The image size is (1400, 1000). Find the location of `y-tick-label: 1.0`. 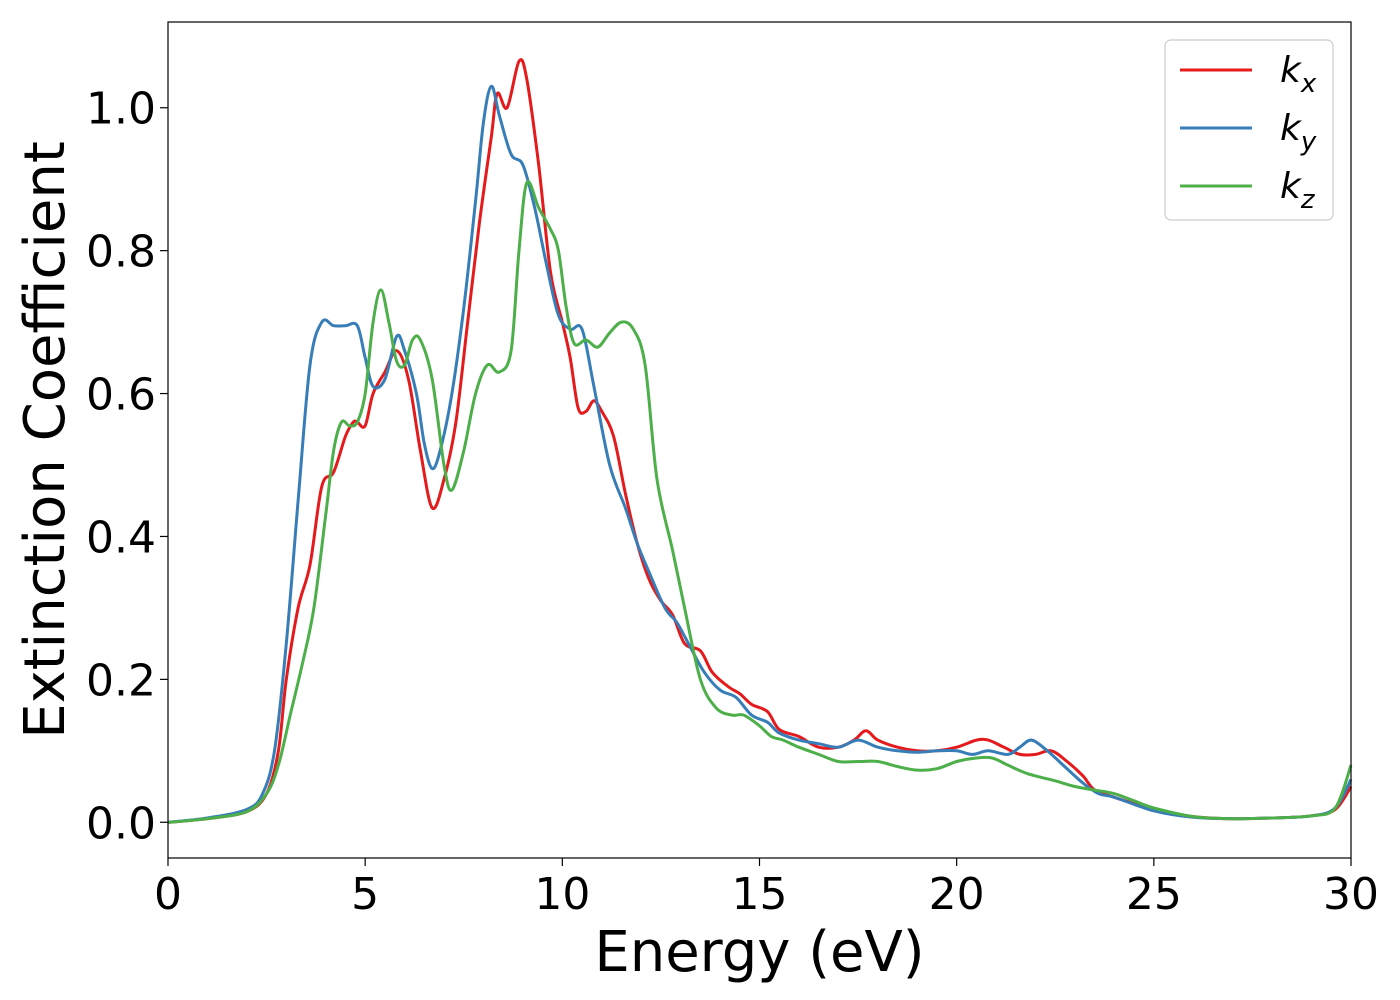

y-tick-label: 1.0 is located at coordinates (121, 109).